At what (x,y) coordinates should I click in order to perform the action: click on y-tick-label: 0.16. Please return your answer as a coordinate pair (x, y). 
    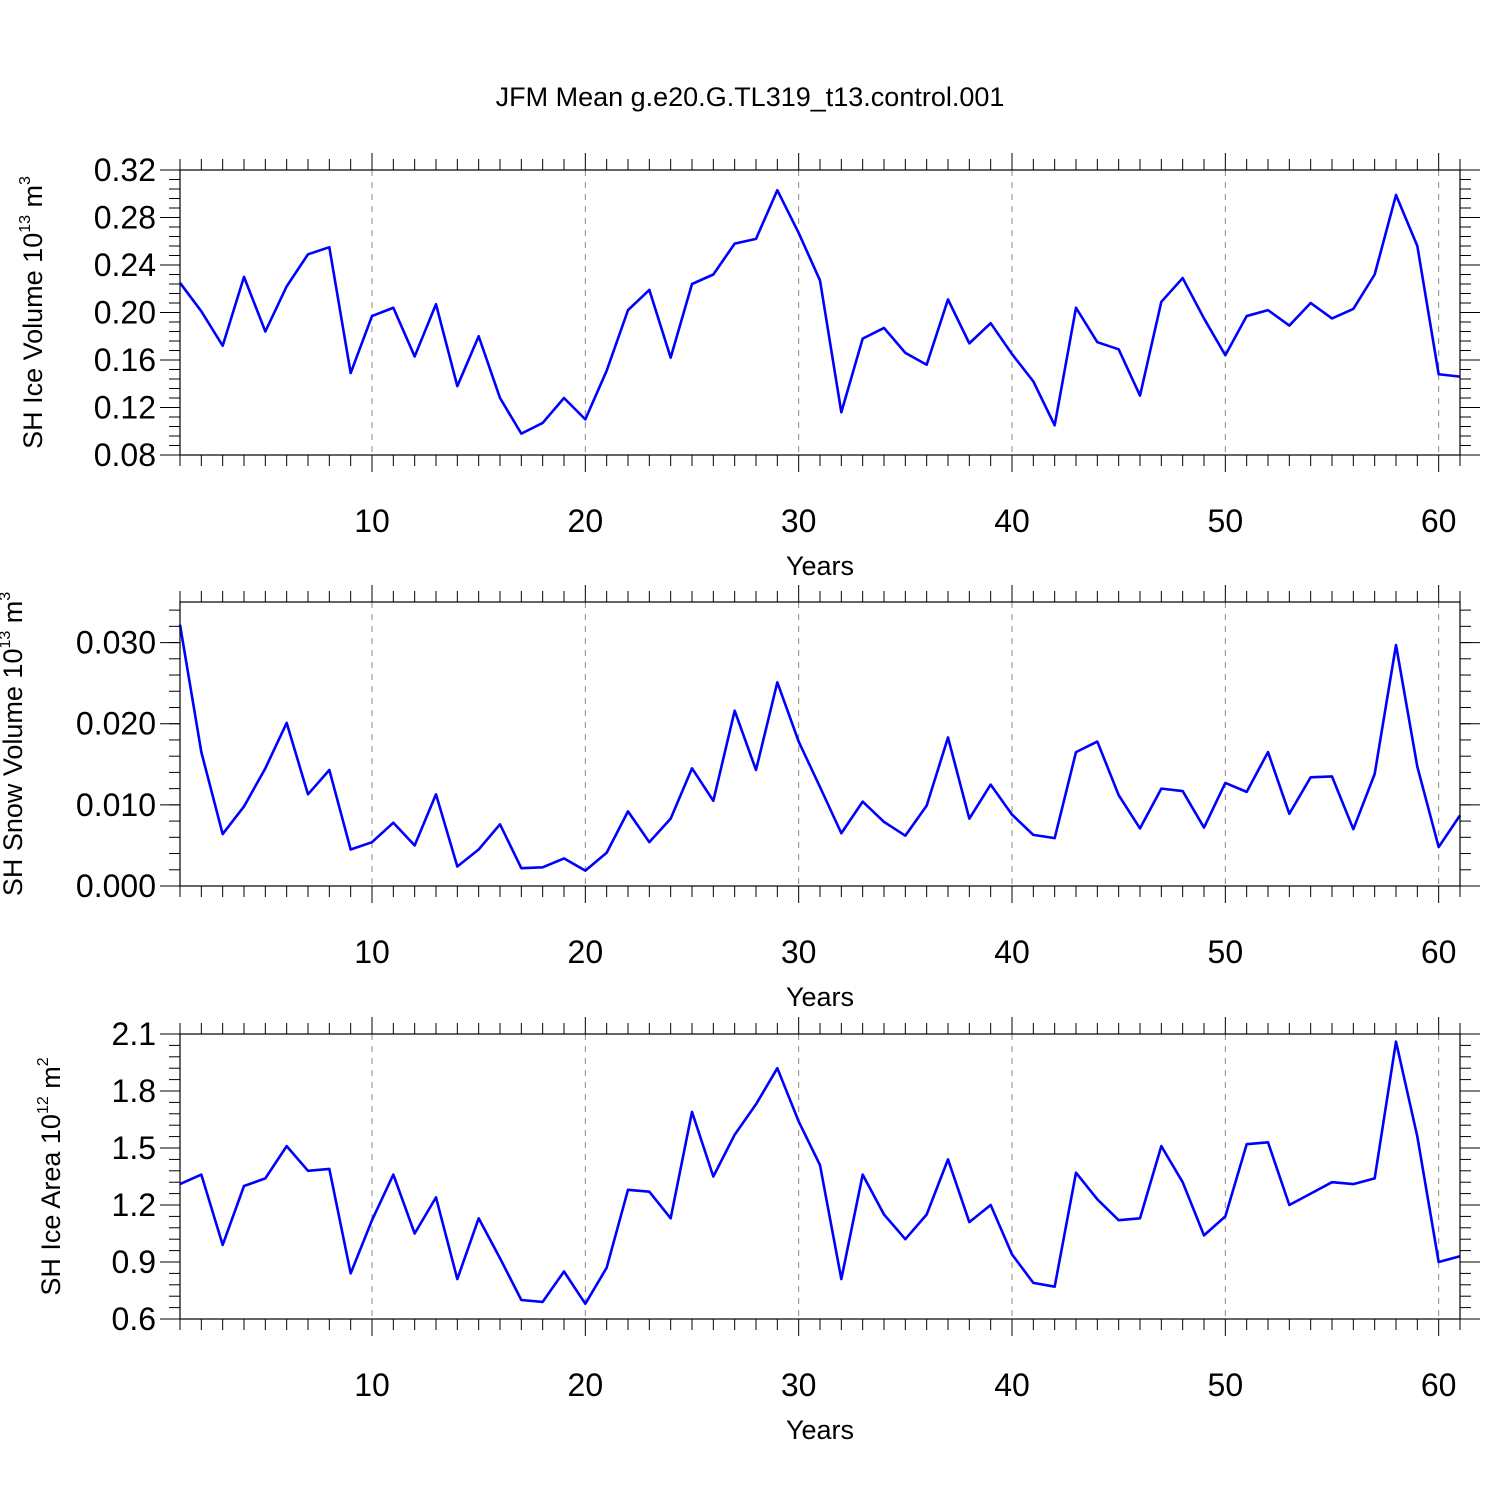
    Looking at the image, I should click on (125, 360).